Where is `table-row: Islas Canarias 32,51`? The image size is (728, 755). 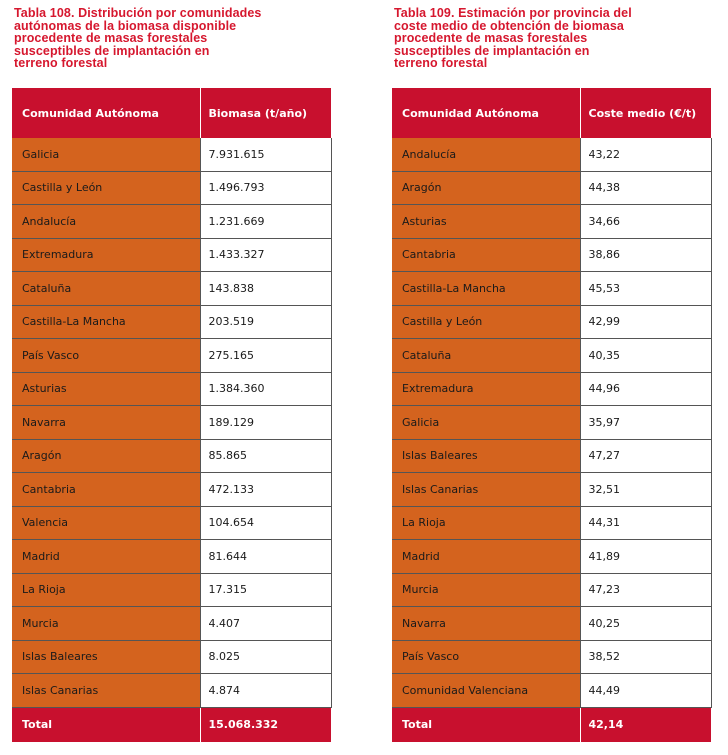
table-row: Islas Canarias 32,51 is located at coordinates (552, 489).